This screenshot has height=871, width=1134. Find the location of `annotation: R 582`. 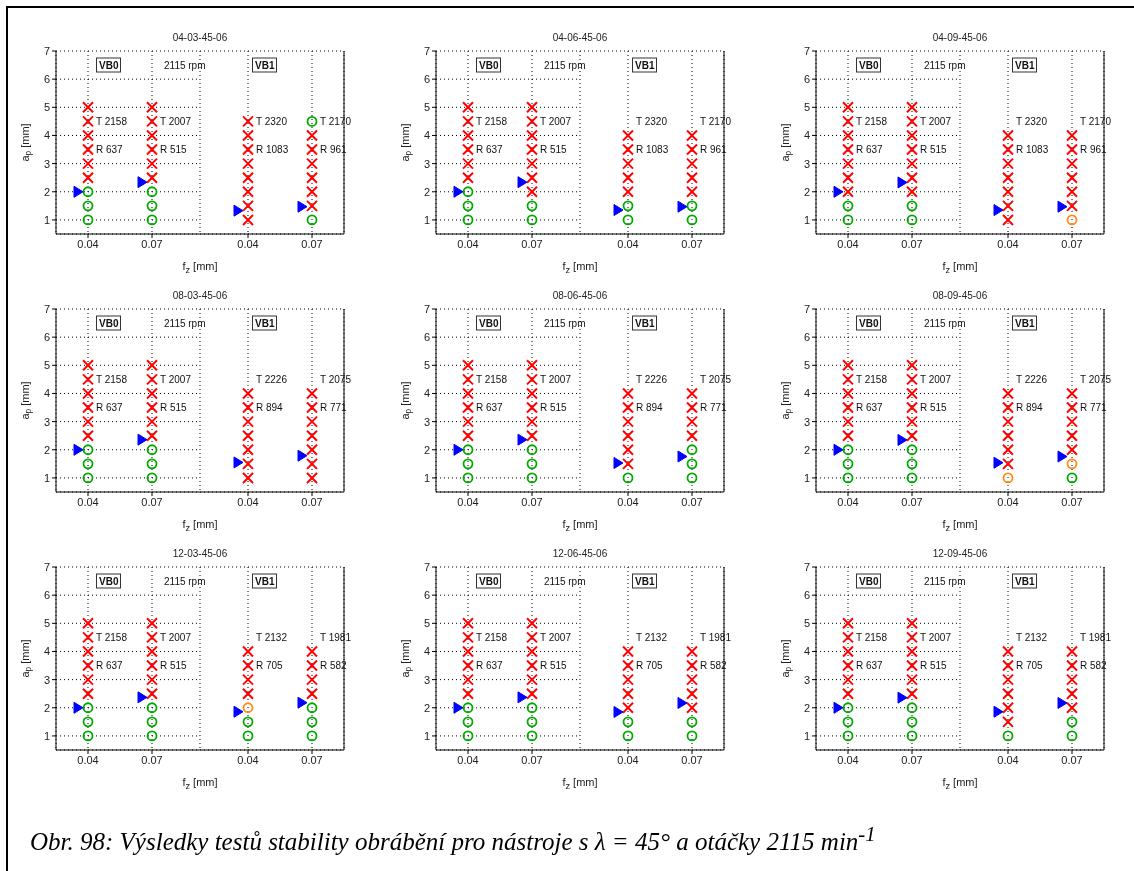

annotation: R 582 is located at coordinates (1093, 665).